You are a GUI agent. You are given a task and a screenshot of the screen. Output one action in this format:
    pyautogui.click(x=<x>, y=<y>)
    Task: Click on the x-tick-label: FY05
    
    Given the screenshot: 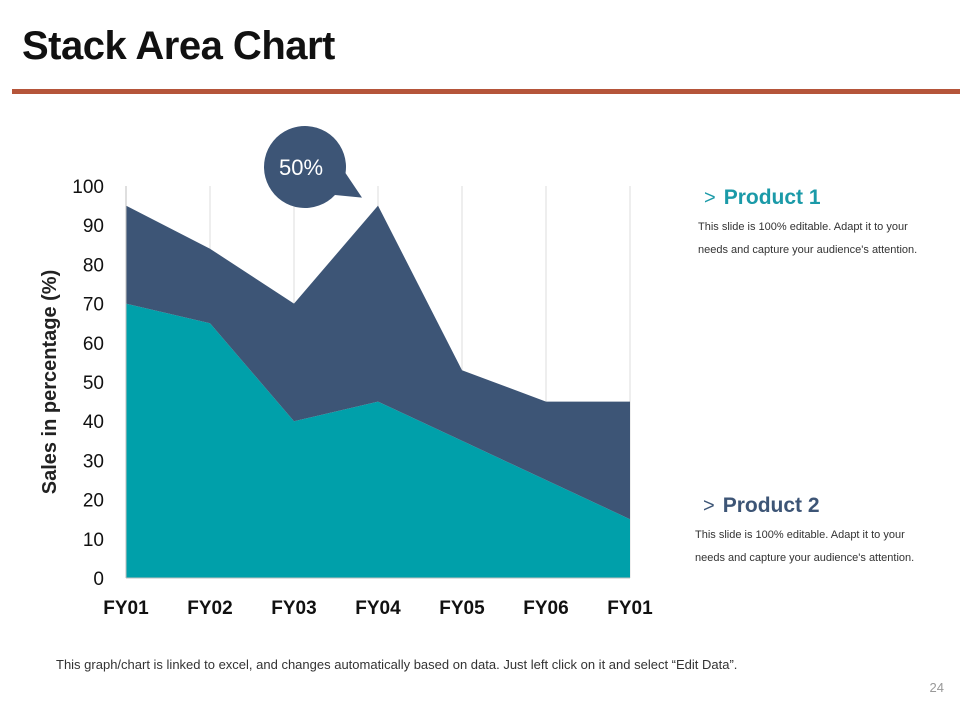 What is the action you would take?
    pyautogui.click(x=462, y=608)
    